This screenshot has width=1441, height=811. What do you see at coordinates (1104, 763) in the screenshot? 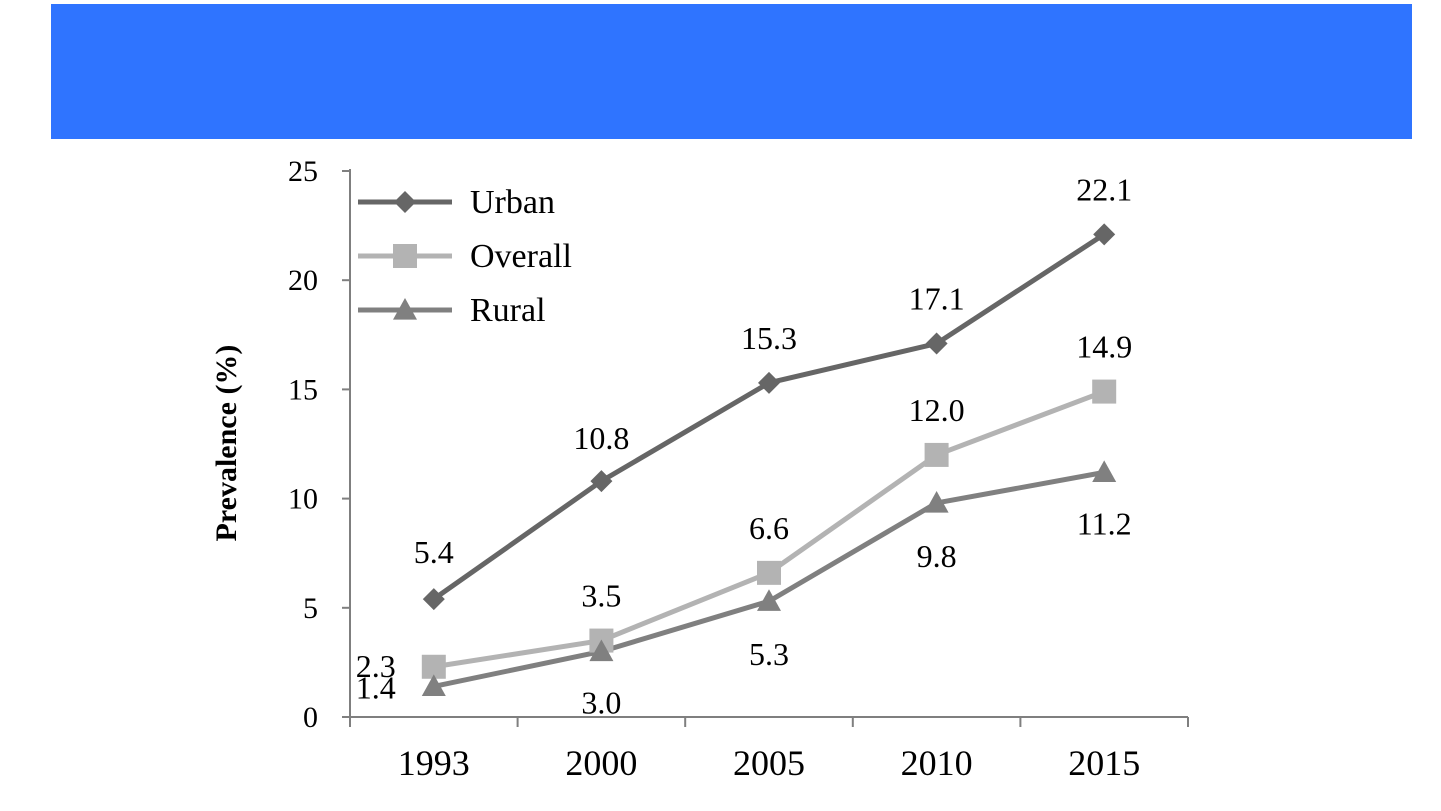
I see `x-tick-label: 2015` at bounding box center [1104, 763].